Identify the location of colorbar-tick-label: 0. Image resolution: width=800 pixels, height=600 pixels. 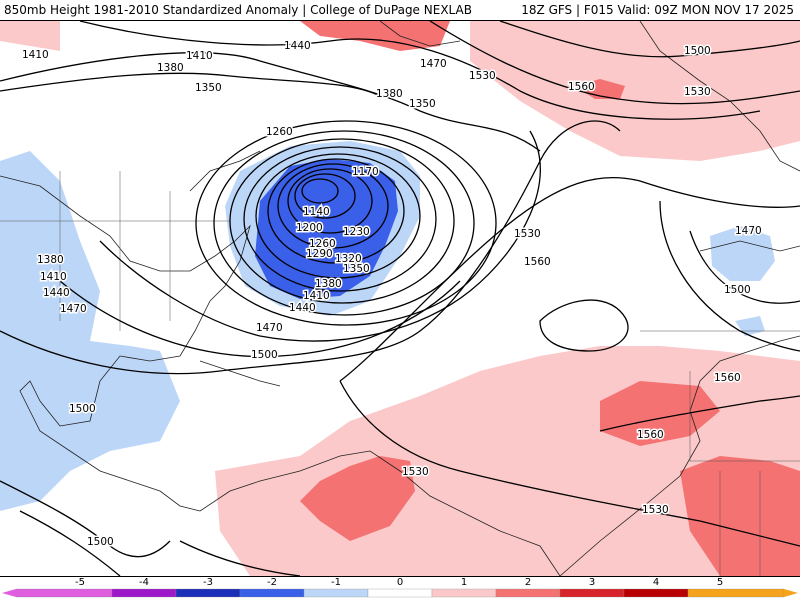
(400, 582).